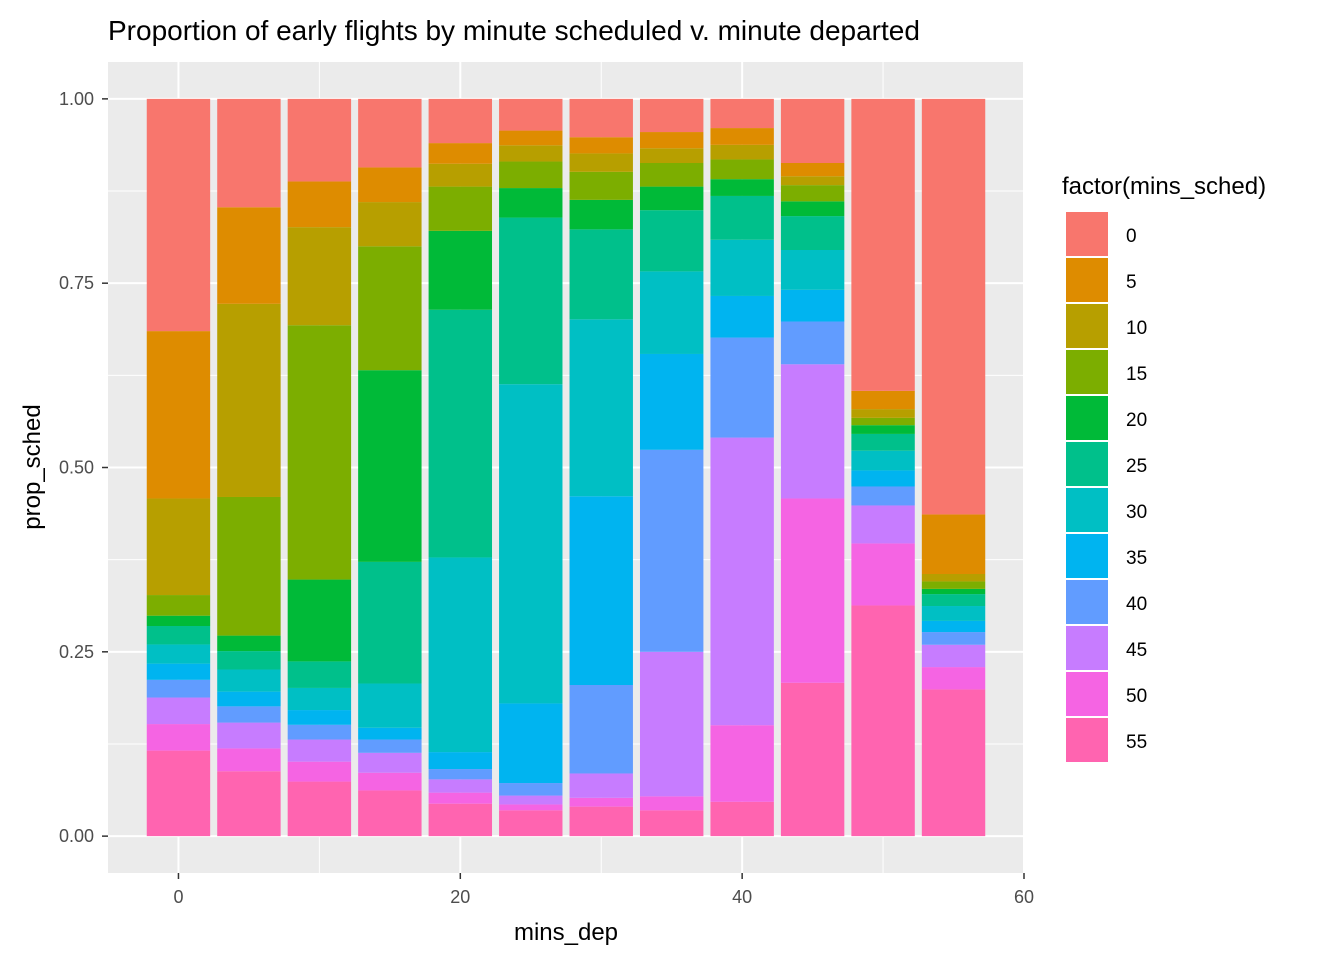  I want to click on y-axis: 0.00 0.25 0.50 0.75 1.00, so click(83, 467).